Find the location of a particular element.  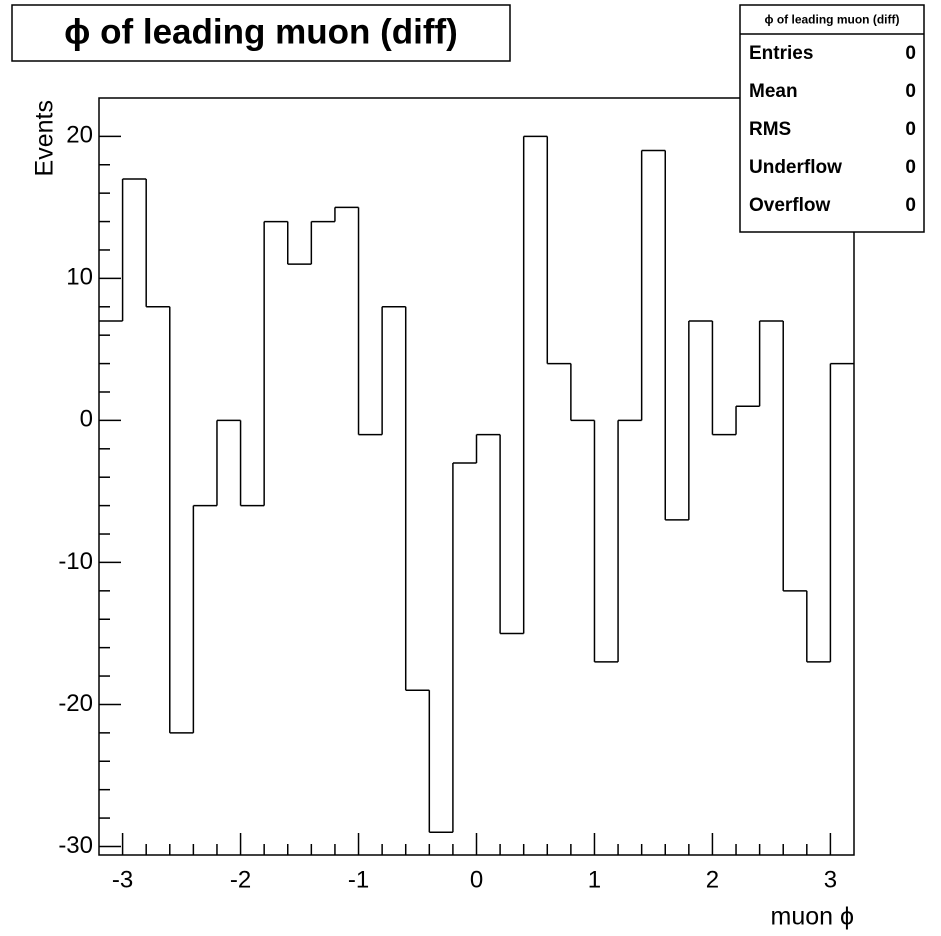

stats-box is located at coordinates (832, 118).